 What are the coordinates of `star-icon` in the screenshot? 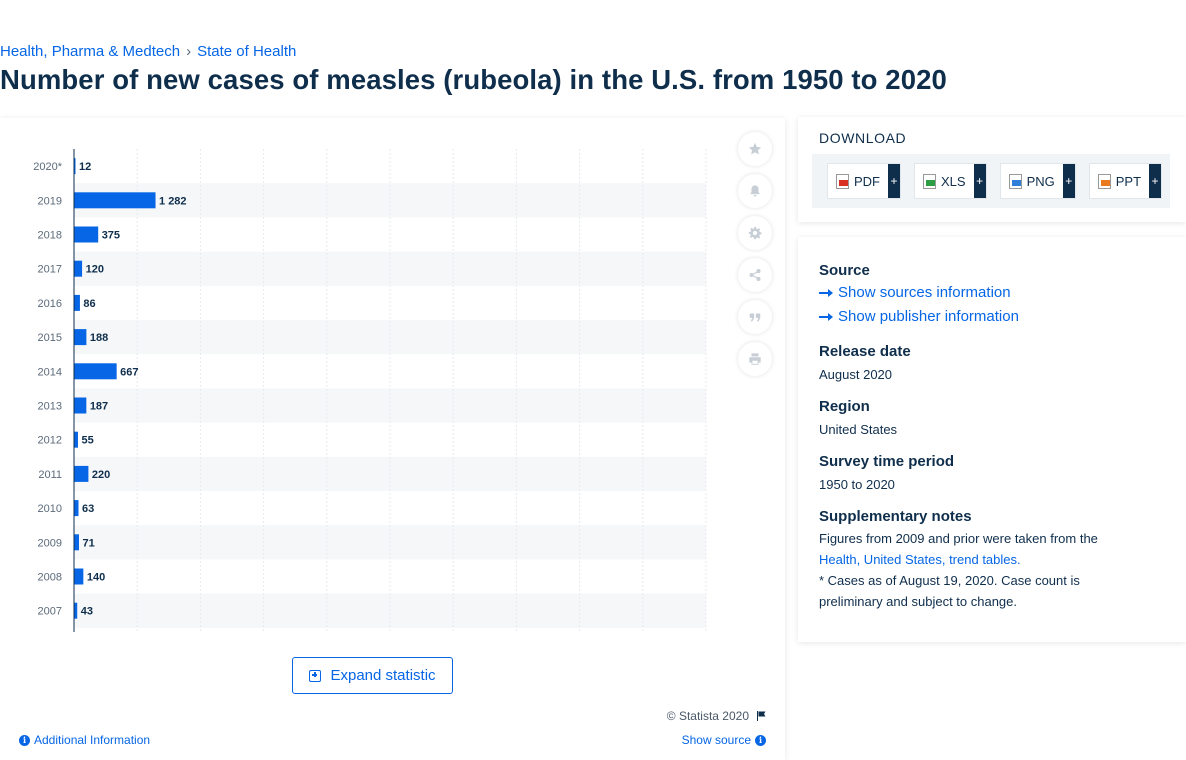 It's located at (755, 148).